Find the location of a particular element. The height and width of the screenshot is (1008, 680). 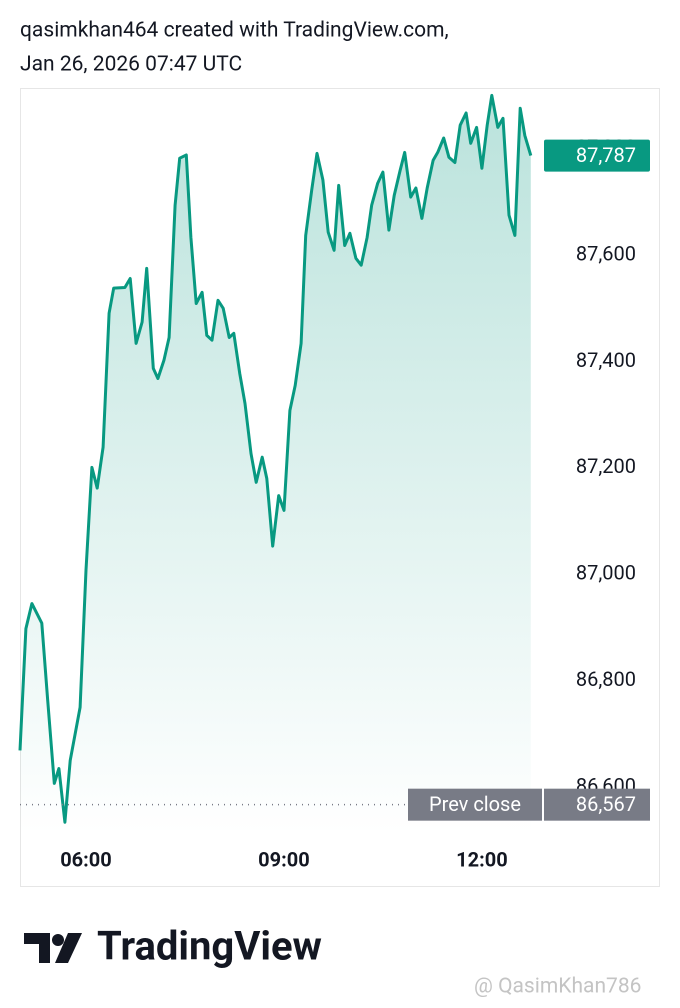

y-tick-label: 87,400 is located at coordinates (606, 360).